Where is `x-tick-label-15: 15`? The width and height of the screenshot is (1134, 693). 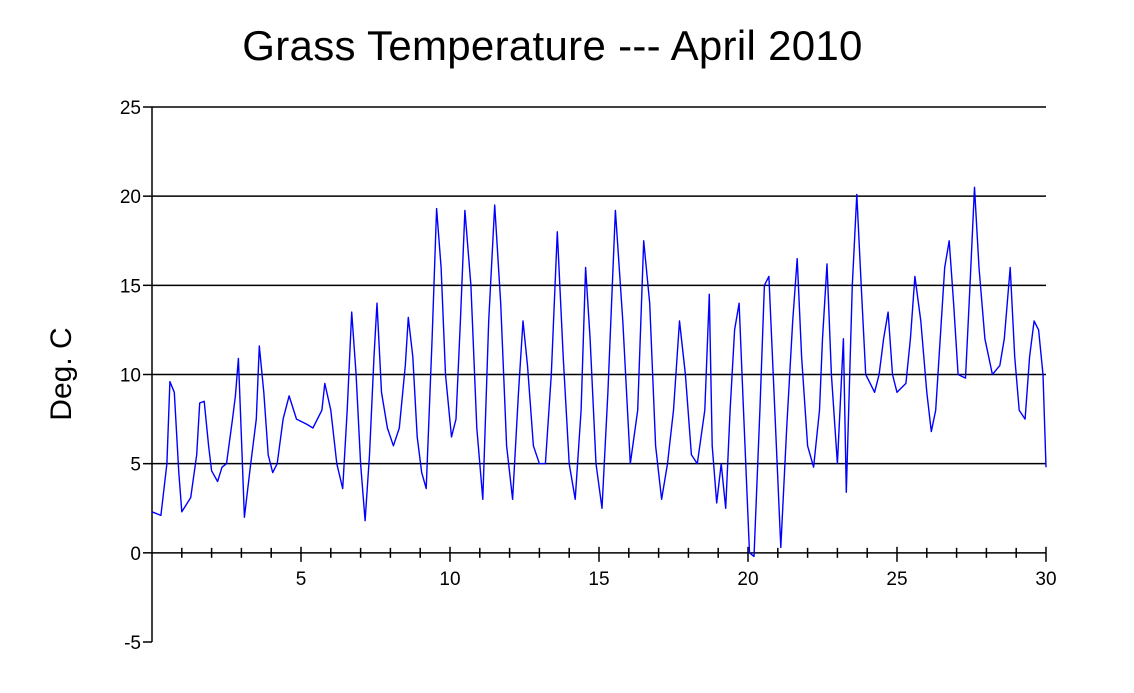
x-tick-label-15: 15 is located at coordinates (598, 579).